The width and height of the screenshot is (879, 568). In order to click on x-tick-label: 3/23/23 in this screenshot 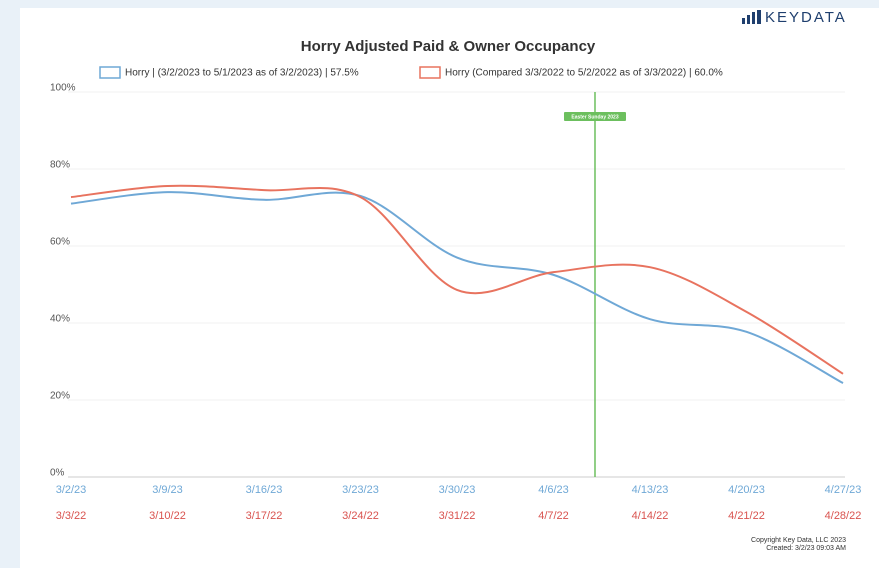, I will do `click(360, 490)`.